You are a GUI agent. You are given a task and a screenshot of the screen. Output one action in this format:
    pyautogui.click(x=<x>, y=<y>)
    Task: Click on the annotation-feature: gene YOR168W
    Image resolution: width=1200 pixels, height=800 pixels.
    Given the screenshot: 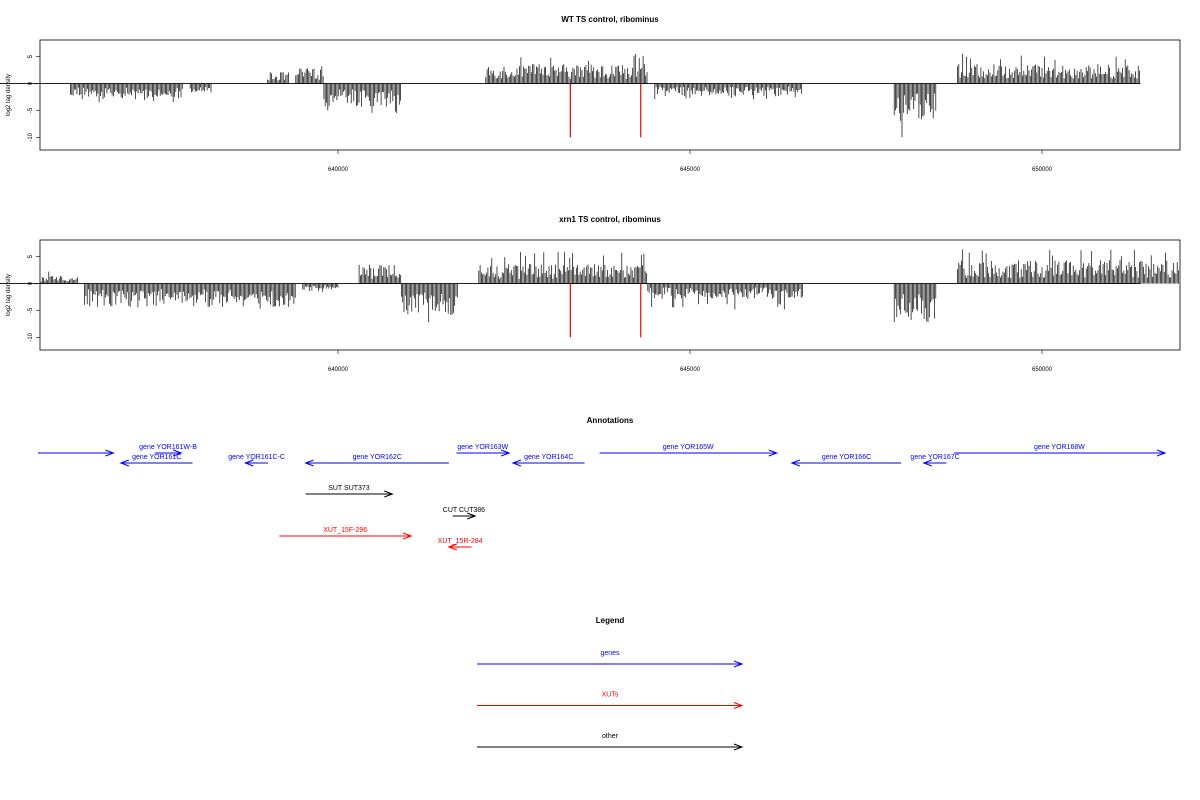 What is the action you would take?
    pyautogui.click(x=1060, y=450)
    